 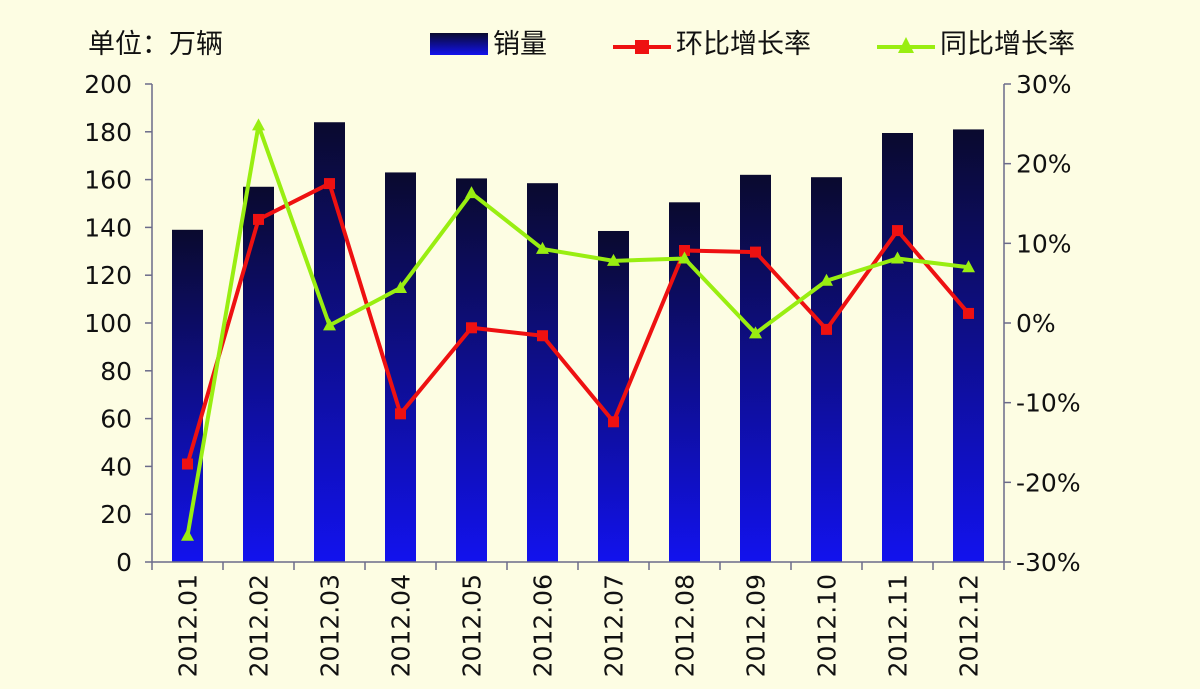 What do you see at coordinates (329, 342) in the screenshot?
I see `bar-2012.03` at bounding box center [329, 342].